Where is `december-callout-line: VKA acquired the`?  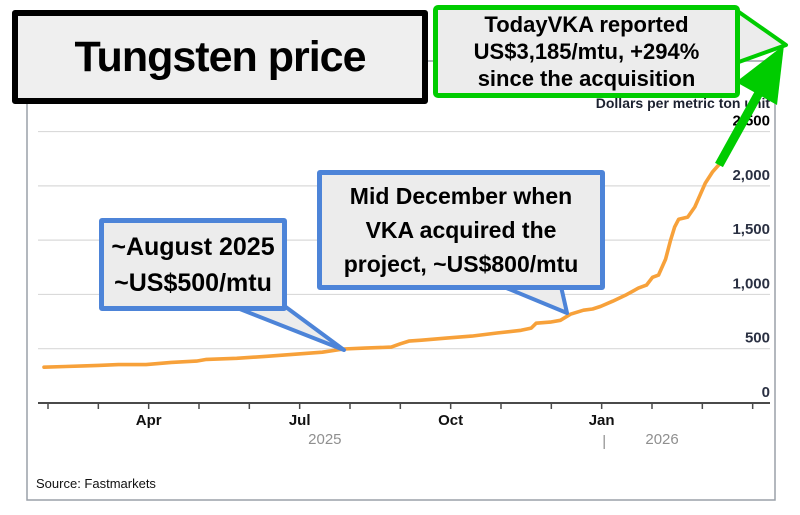
december-callout-line: VKA acquired the is located at coordinates (461, 230).